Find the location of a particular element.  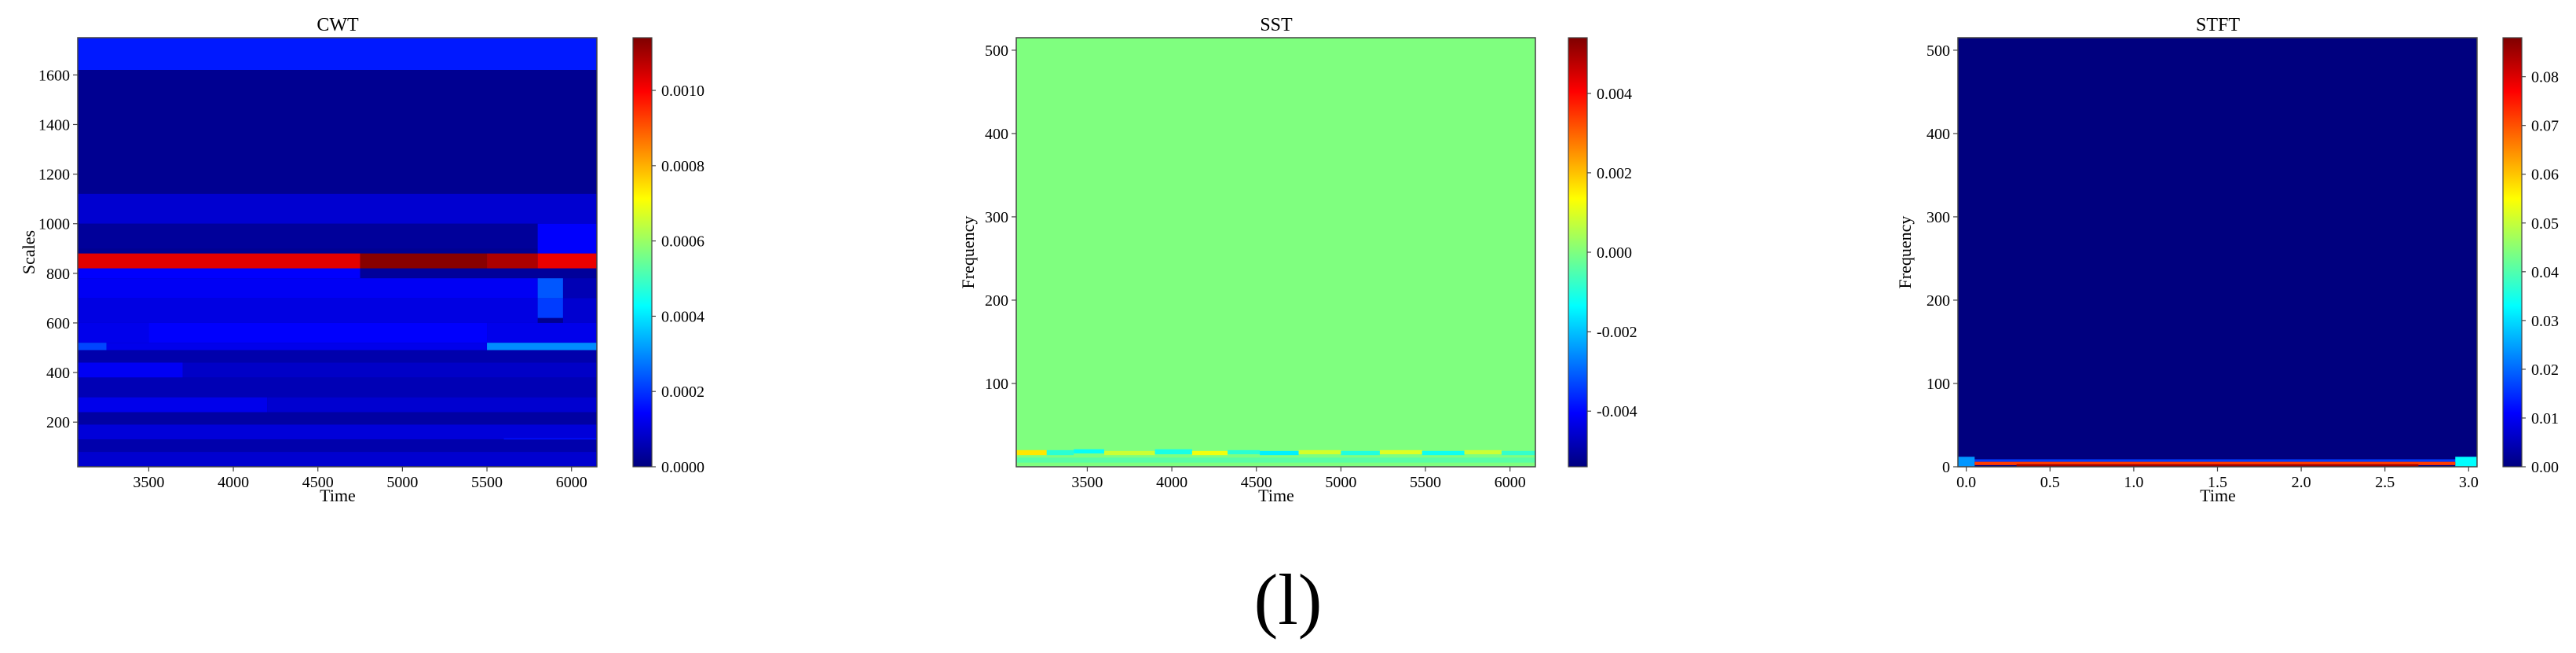

stft-y-tick-label: 100 is located at coordinates (1939, 384).